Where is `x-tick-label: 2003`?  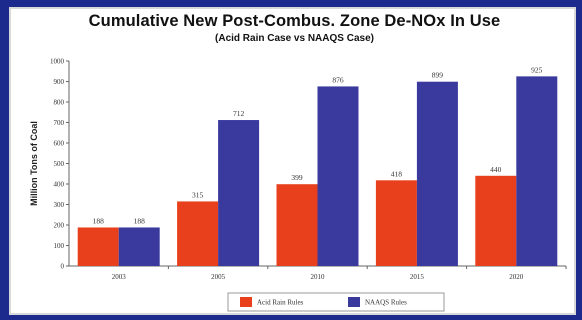 x-tick-label: 2003 is located at coordinates (119, 277).